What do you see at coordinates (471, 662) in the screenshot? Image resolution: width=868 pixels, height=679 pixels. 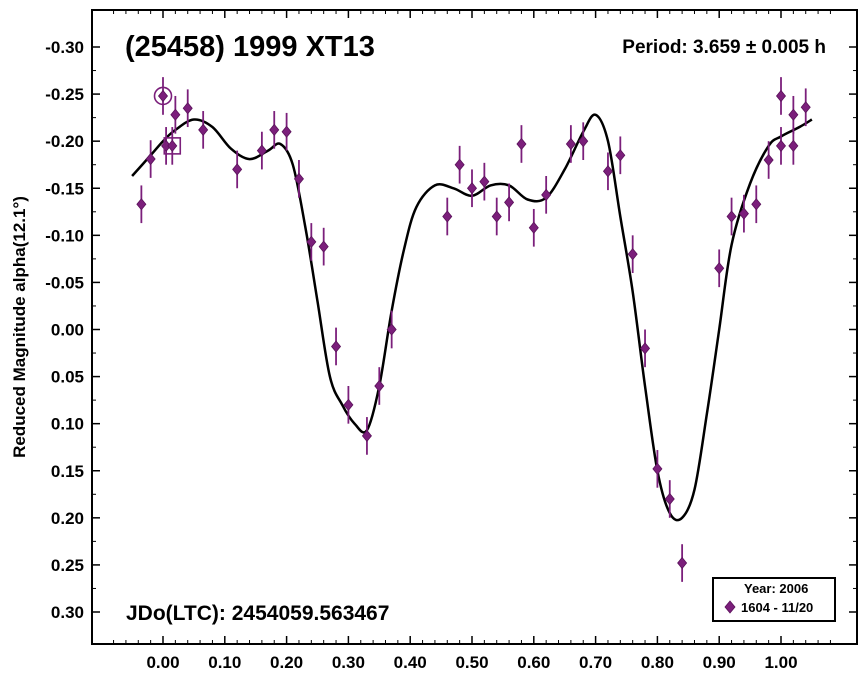 I see `x-tick-label: 0.50` at bounding box center [471, 662].